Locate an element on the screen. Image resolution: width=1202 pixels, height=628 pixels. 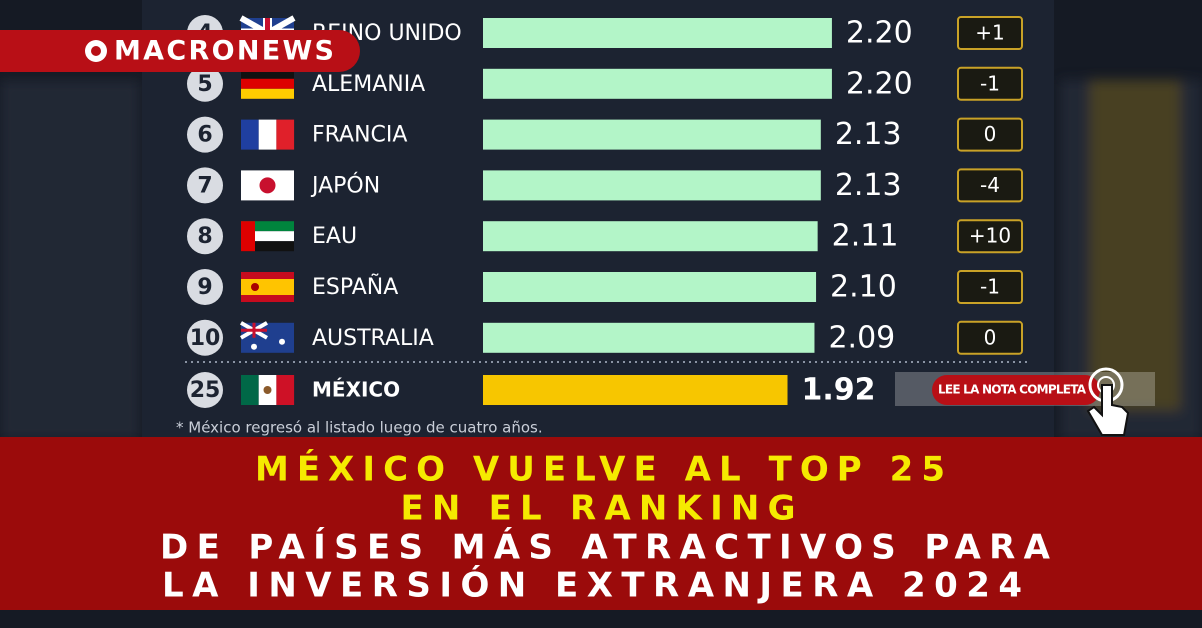
rank: 9 is located at coordinates (204, 287).